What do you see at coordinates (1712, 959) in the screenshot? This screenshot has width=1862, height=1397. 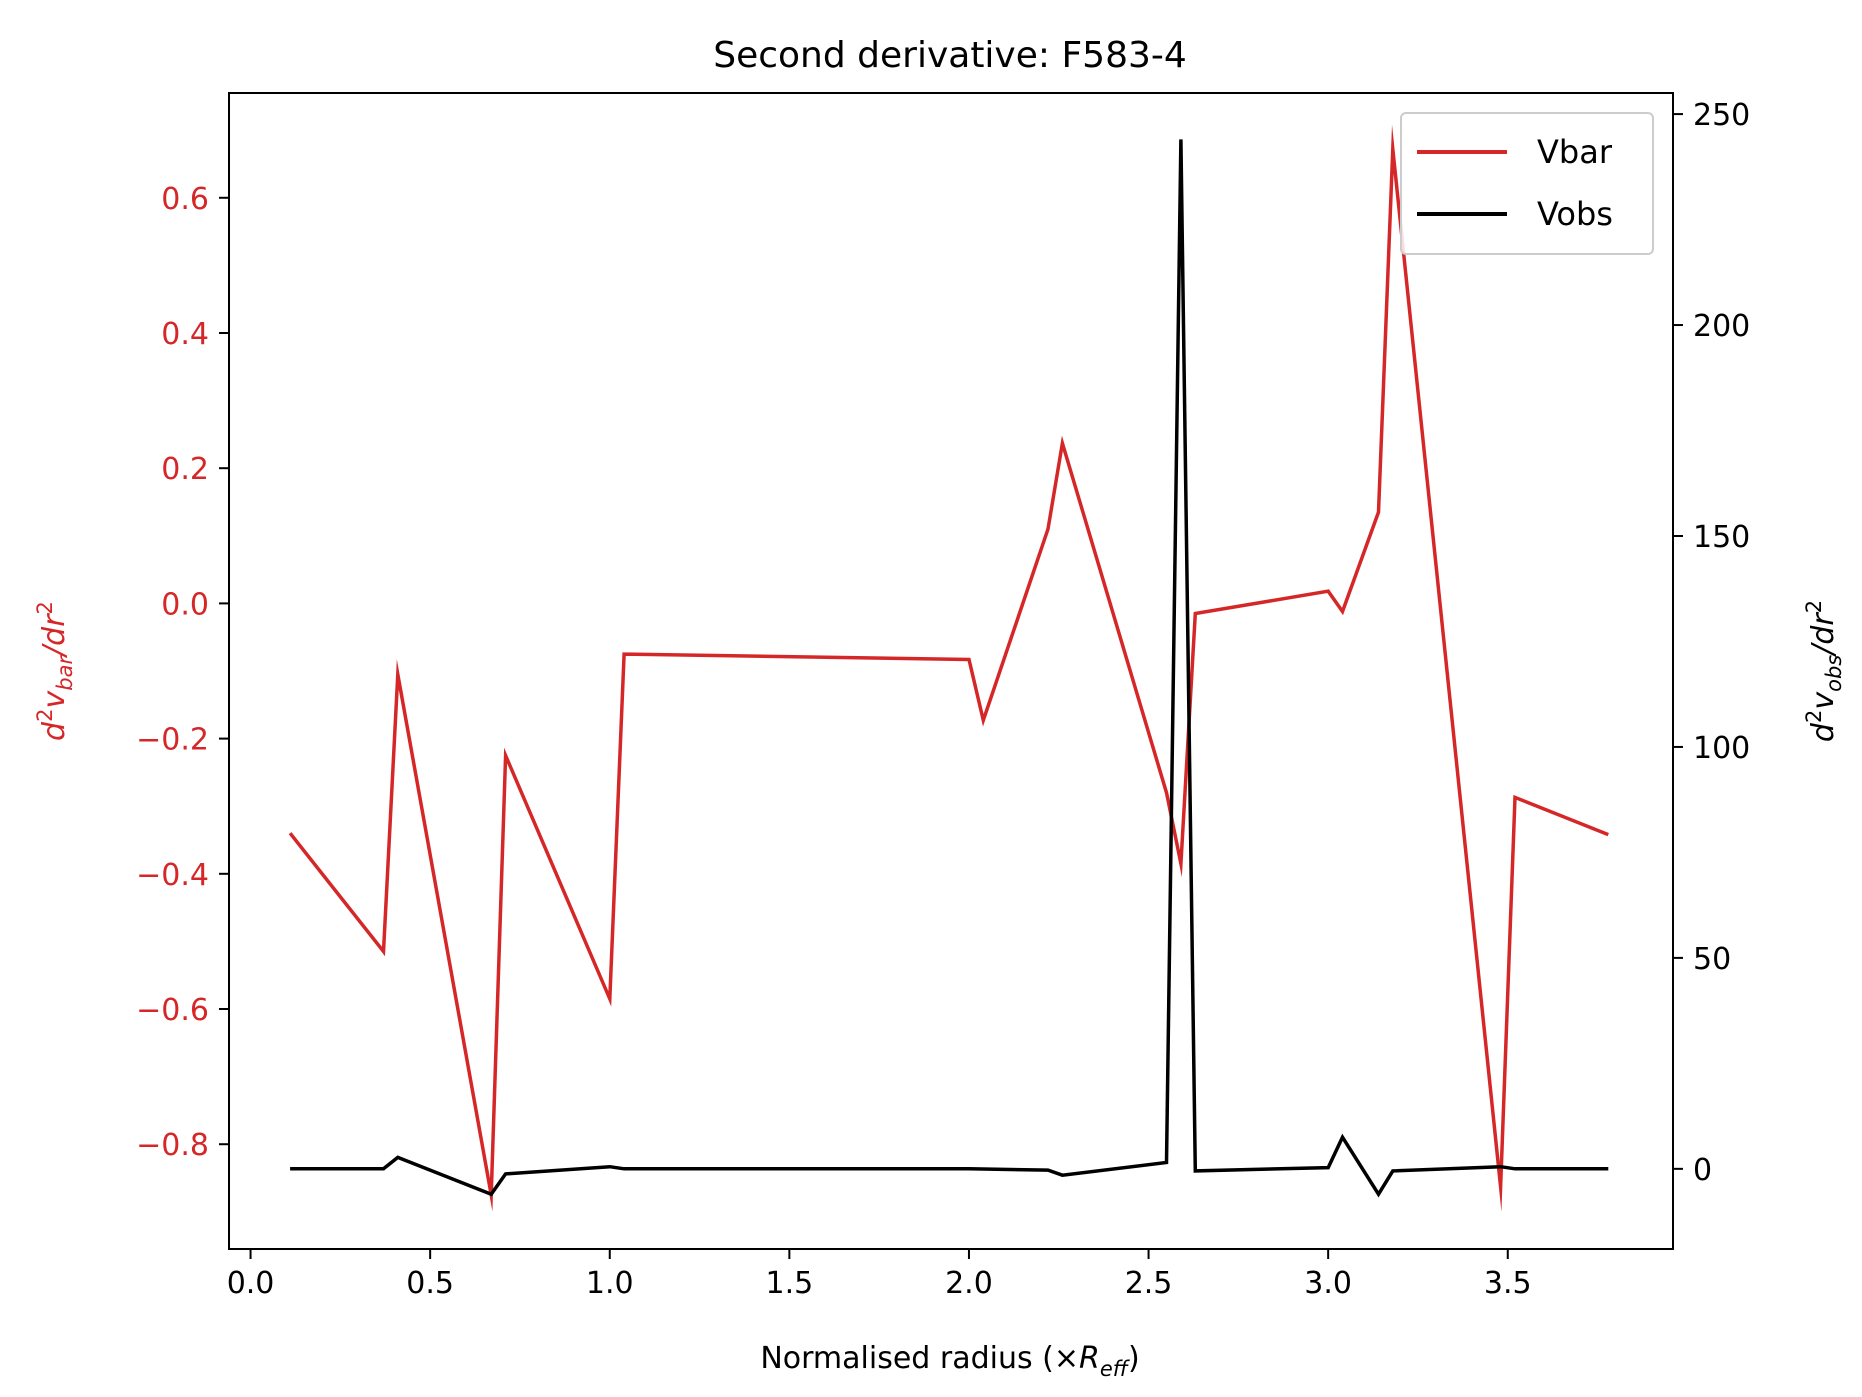 I see `right-tick-label: 50` at bounding box center [1712, 959].